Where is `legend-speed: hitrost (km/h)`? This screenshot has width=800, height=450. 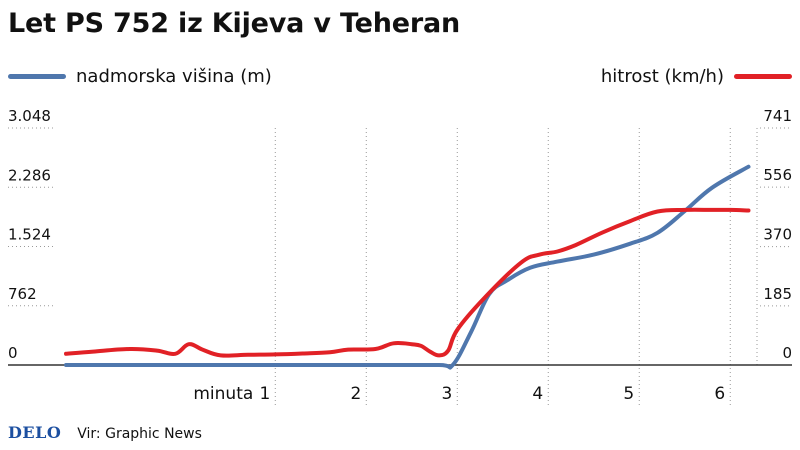 legend-speed: hitrost (km/h) is located at coordinates (696, 76).